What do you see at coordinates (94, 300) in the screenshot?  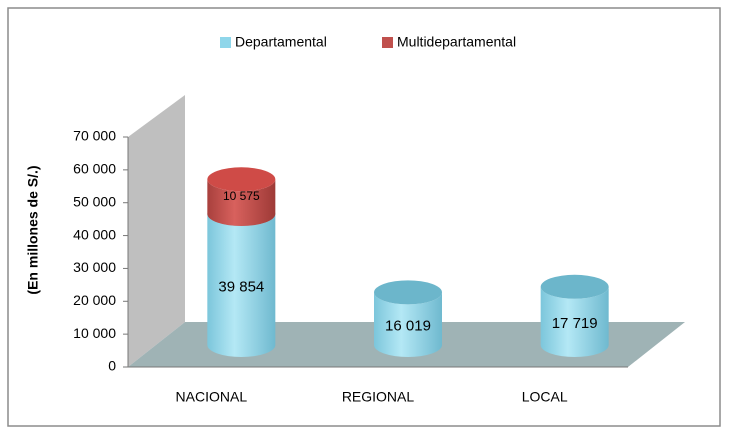 I see `y-tick-label: 20 000` at bounding box center [94, 300].